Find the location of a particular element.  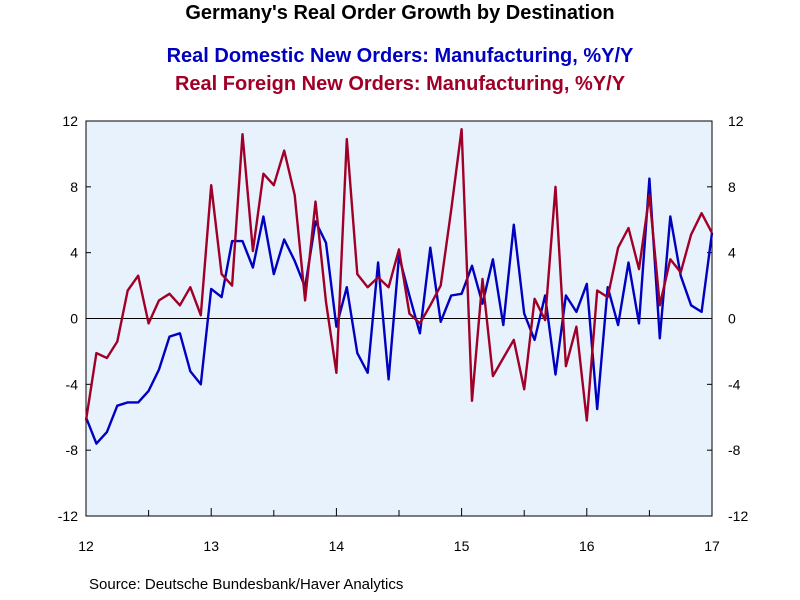

x-tick-label: 12 is located at coordinates (86, 546).